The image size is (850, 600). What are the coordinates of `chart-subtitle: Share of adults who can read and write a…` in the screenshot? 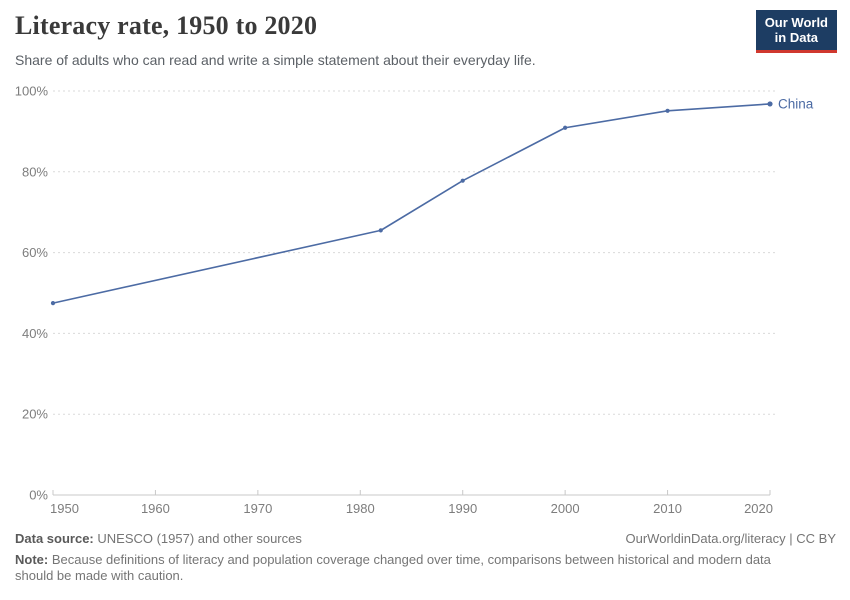 It's located at (275, 60).